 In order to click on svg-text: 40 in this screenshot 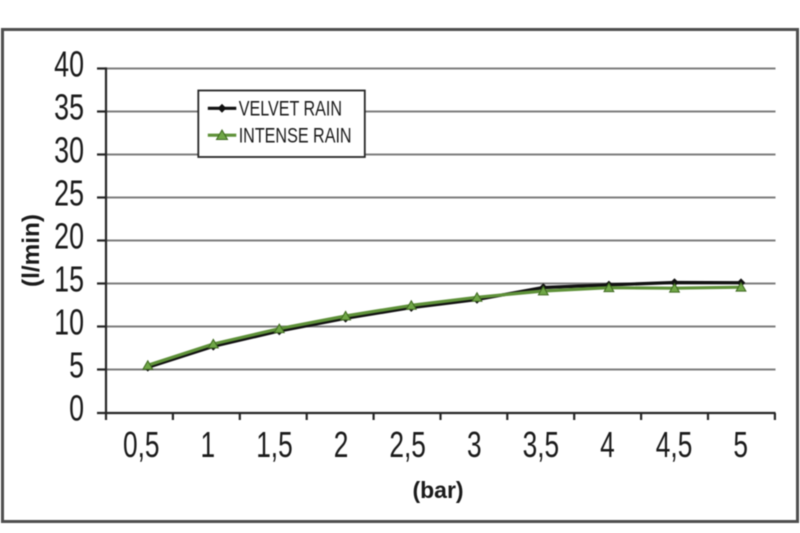, I will do `click(69, 64)`.